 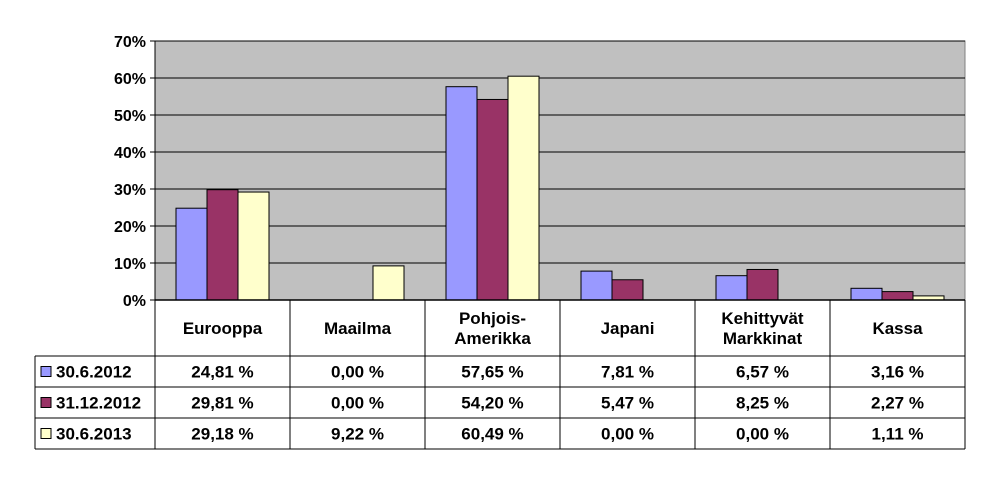 What do you see at coordinates (492, 403) in the screenshot?
I see `table-cell-value: 54,20 %` at bounding box center [492, 403].